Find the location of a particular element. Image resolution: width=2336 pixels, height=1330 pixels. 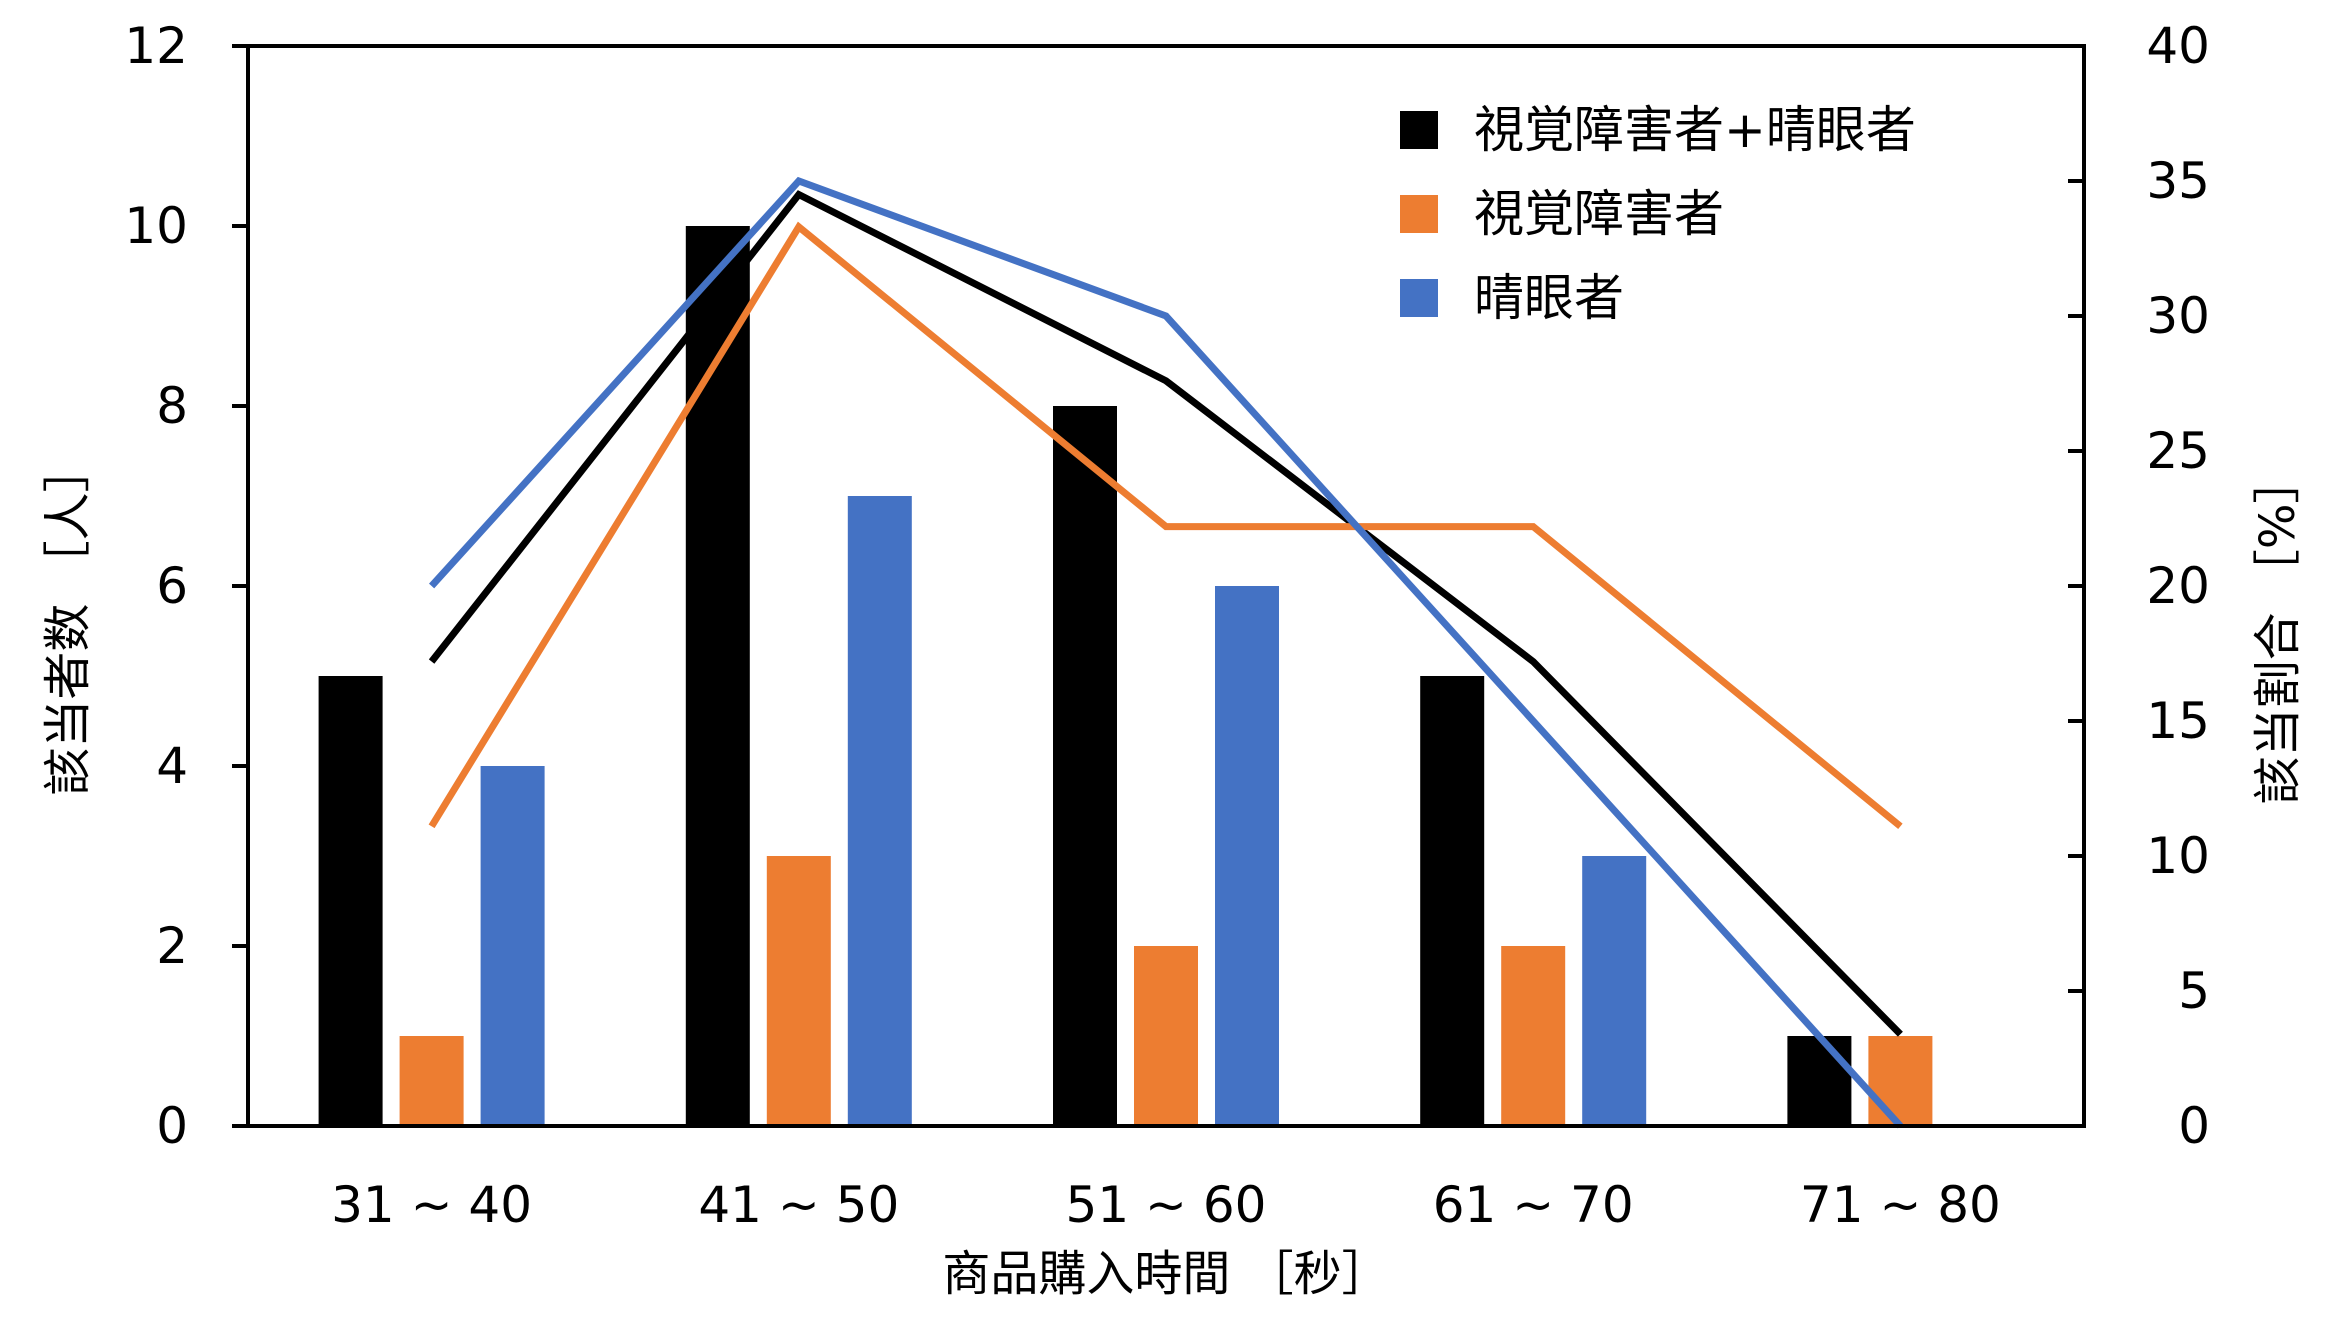

left-tick-label: 2 is located at coordinates (172, 946).